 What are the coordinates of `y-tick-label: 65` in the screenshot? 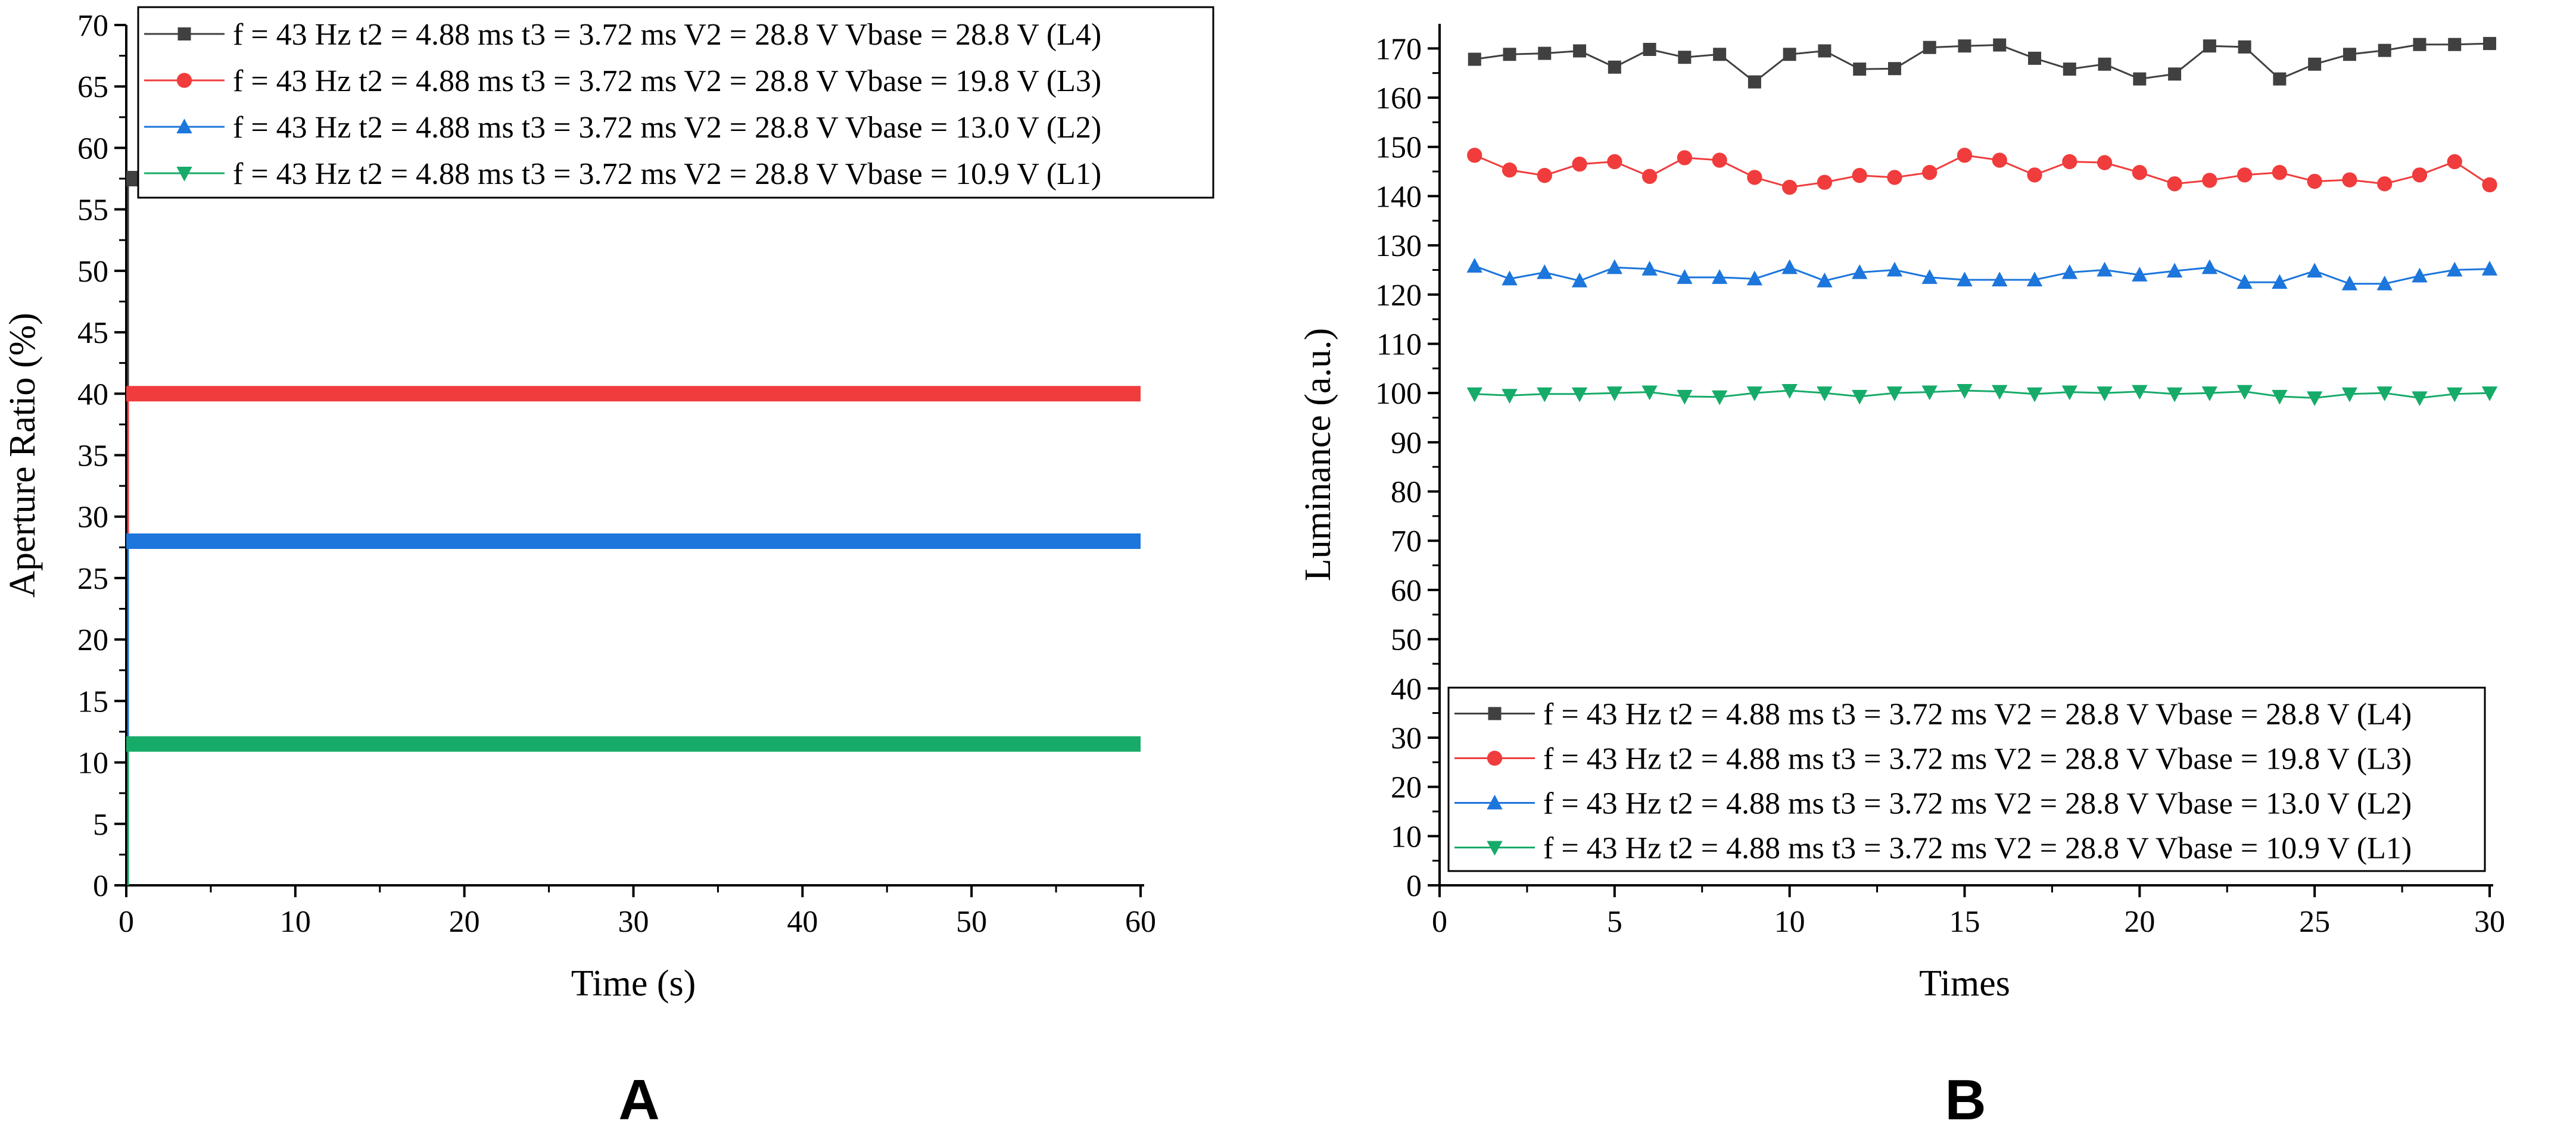 It's located at (92, 87).